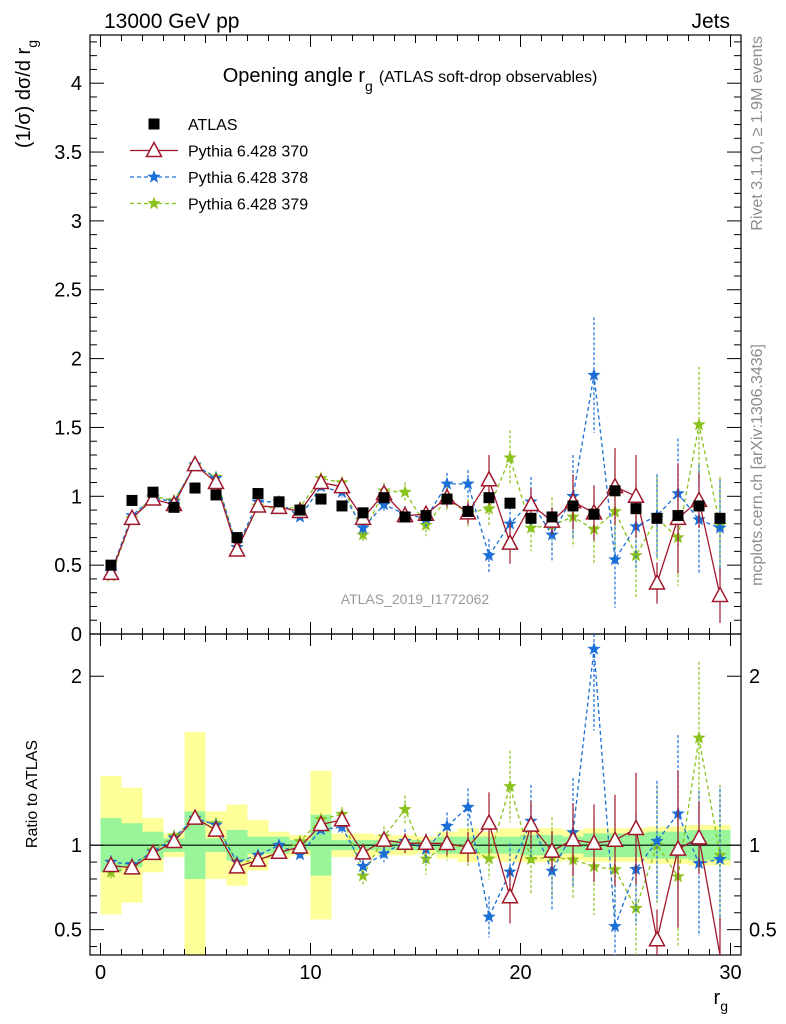  Describe the element at coordinates (100, 973) in the screenshot. I see `x-tick-label: 0` at that location.